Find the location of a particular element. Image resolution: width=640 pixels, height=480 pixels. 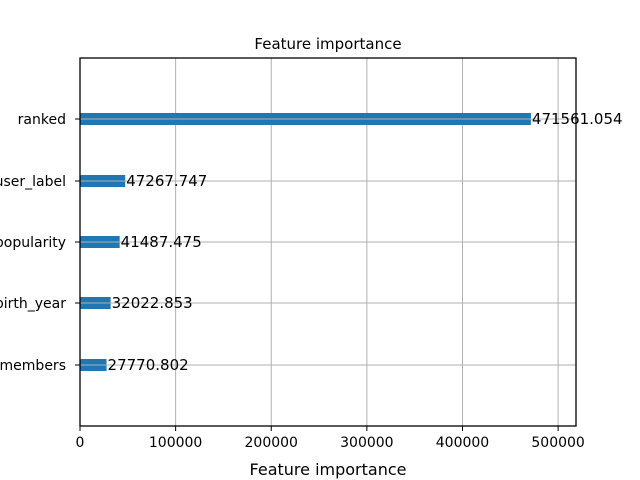

x-axis-label: Feature importance is located at coordinates (328, 469).